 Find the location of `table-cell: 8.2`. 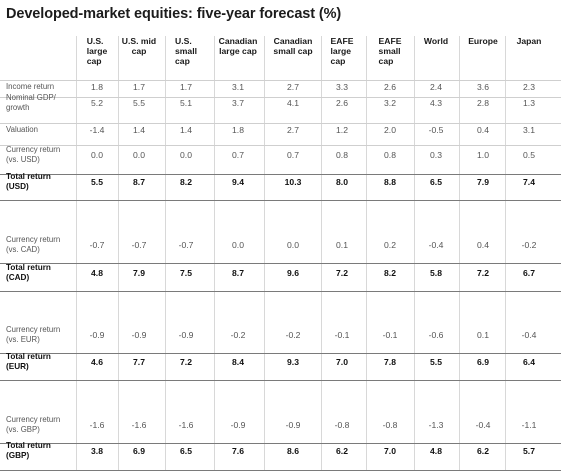

table-cell: 8.2 is located at coordinates (186, 182).